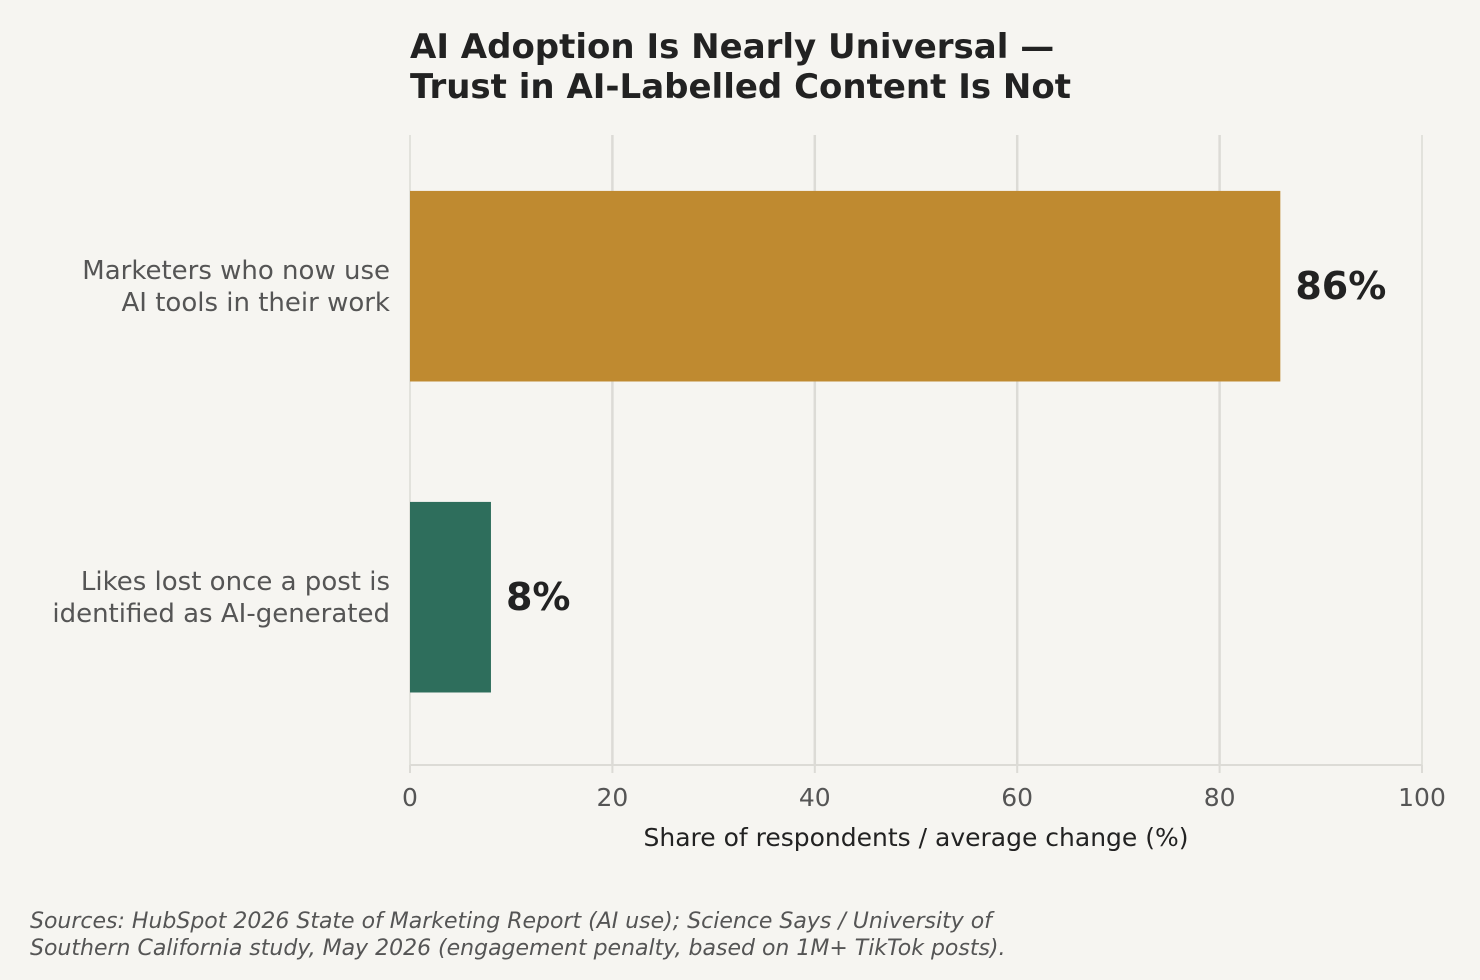 This screenshot has height=980, width=1480. What do you see at coordinates (538, 597) in the screenshot?
I see `bar-value-label: 8%` at bounding box center [538, 597].